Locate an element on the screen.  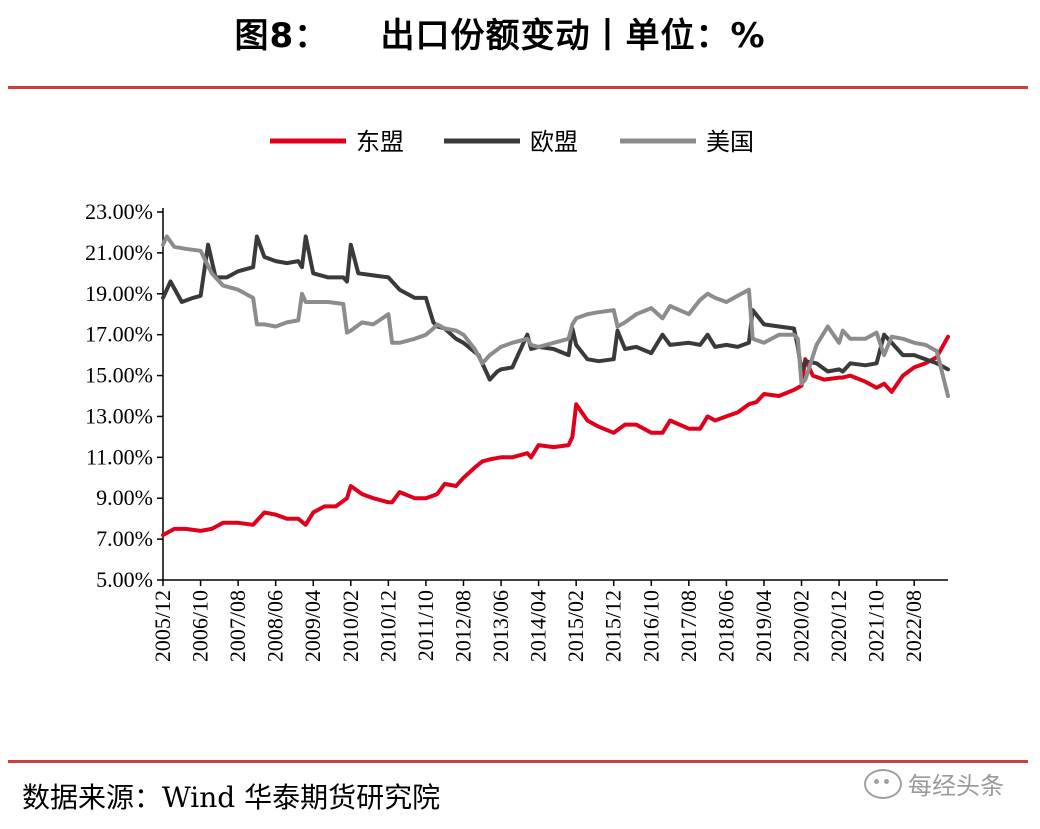
bottom-divider is located at coordinates (518, 761).